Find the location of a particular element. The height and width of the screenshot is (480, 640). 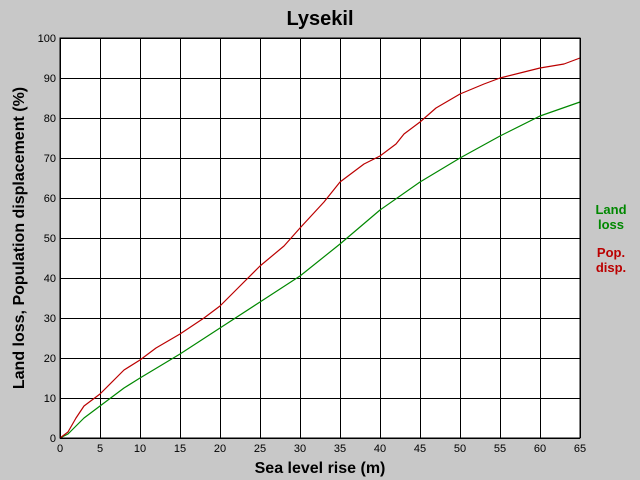

x-tick-label: 30 is located at coordinates (300, 449).